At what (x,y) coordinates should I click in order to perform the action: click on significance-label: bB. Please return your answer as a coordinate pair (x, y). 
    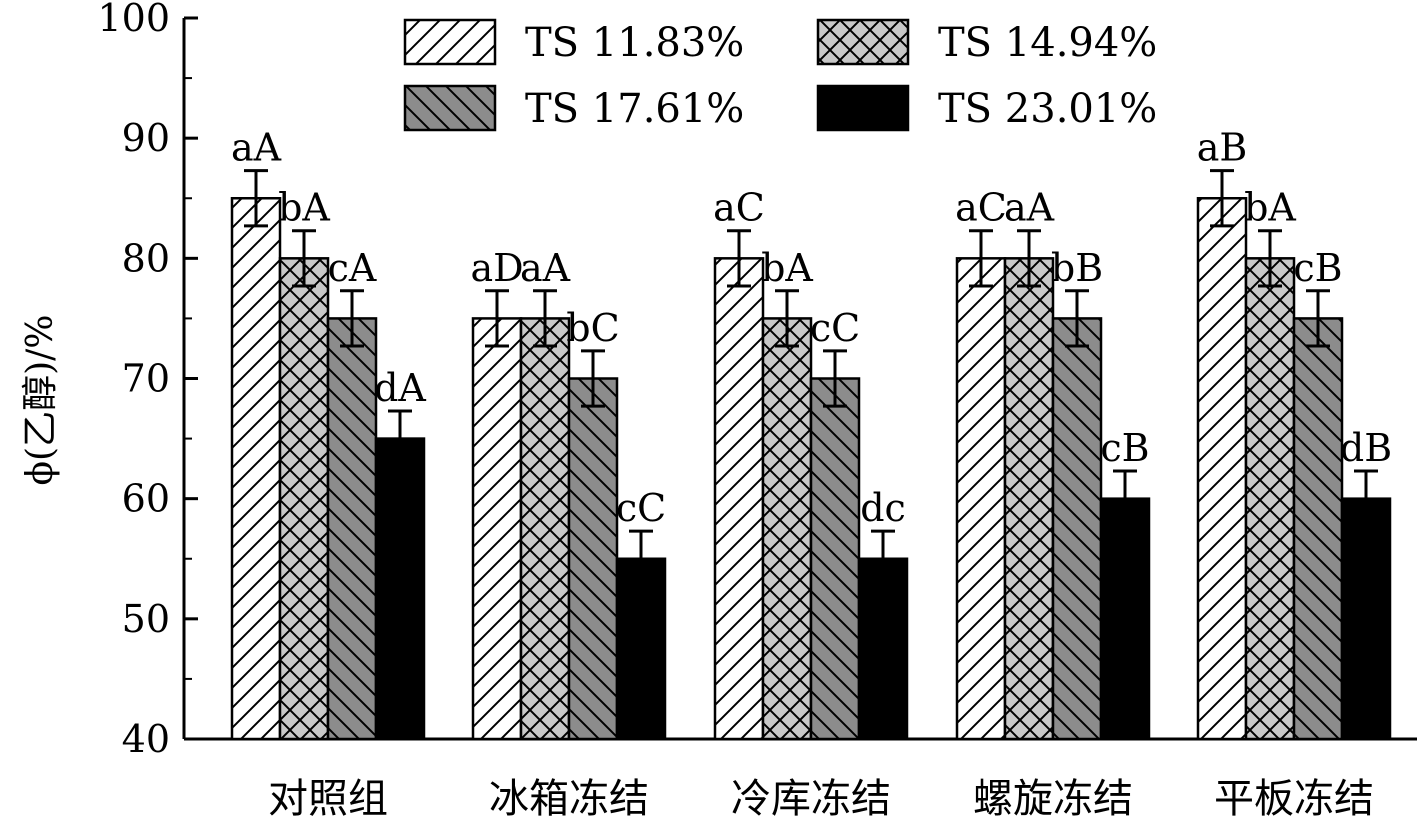
    Looking at the image, I should click on (1077, 268).